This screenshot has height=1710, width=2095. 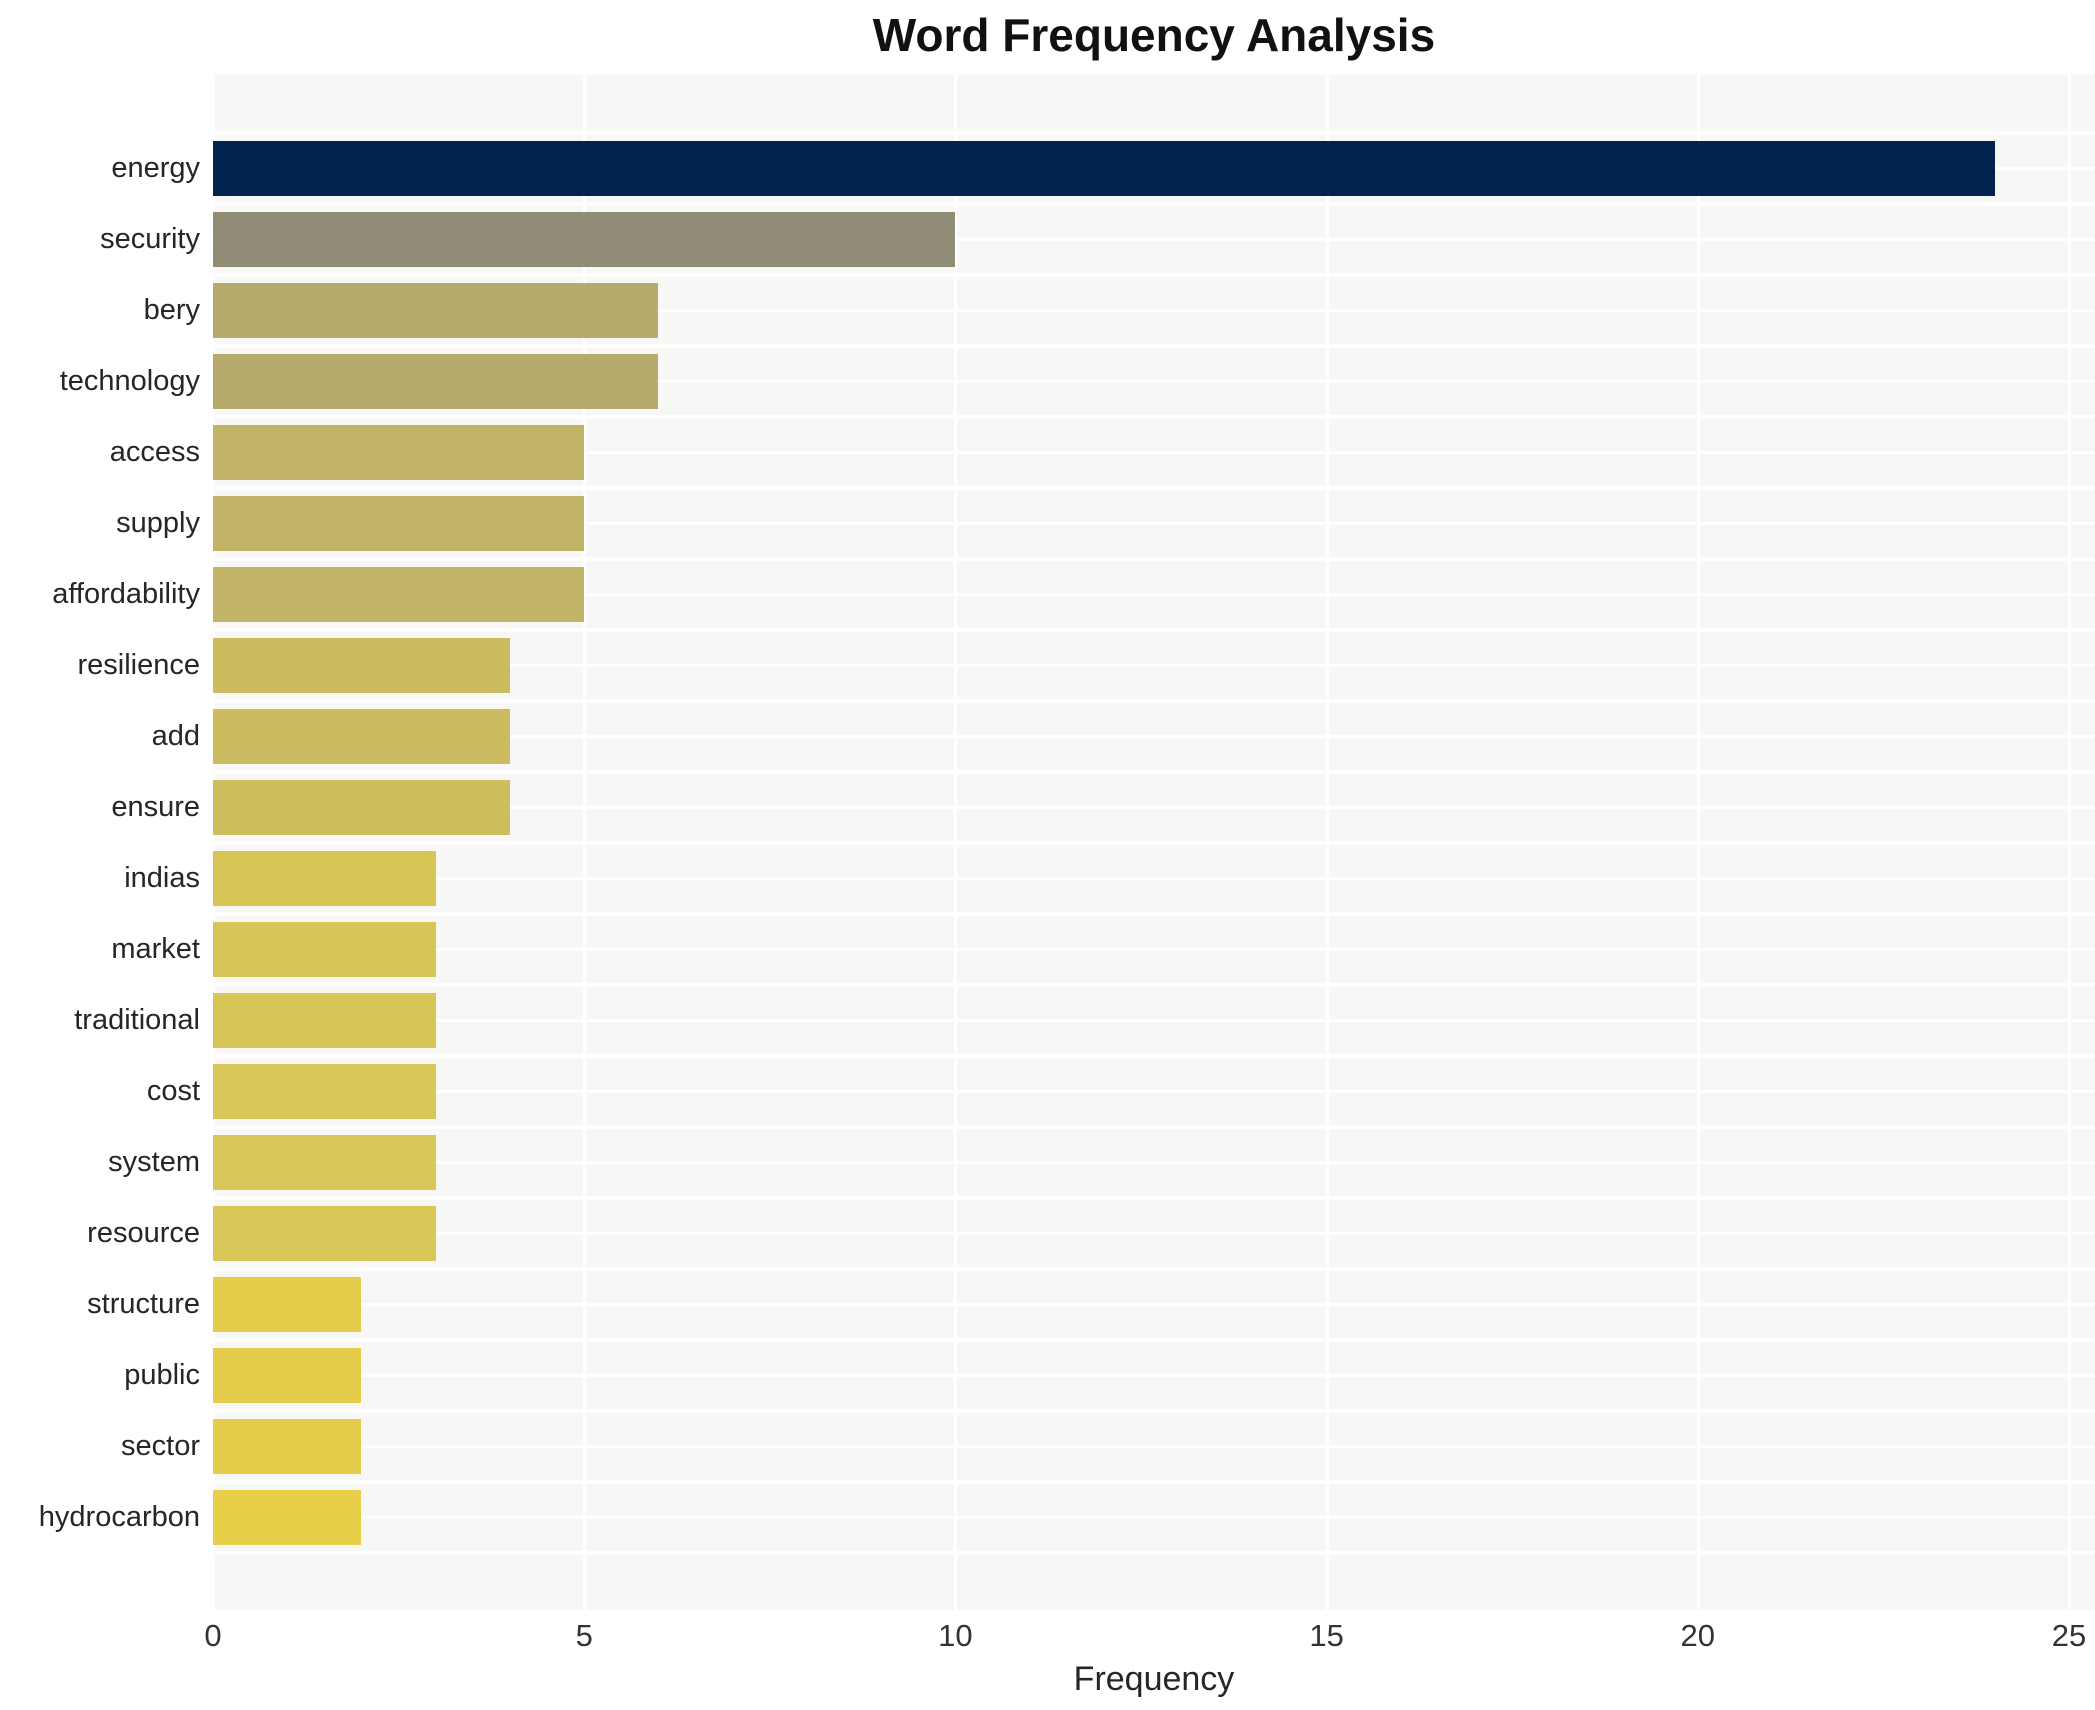 I want to click on bar-system, so click(x=324, y=1162).